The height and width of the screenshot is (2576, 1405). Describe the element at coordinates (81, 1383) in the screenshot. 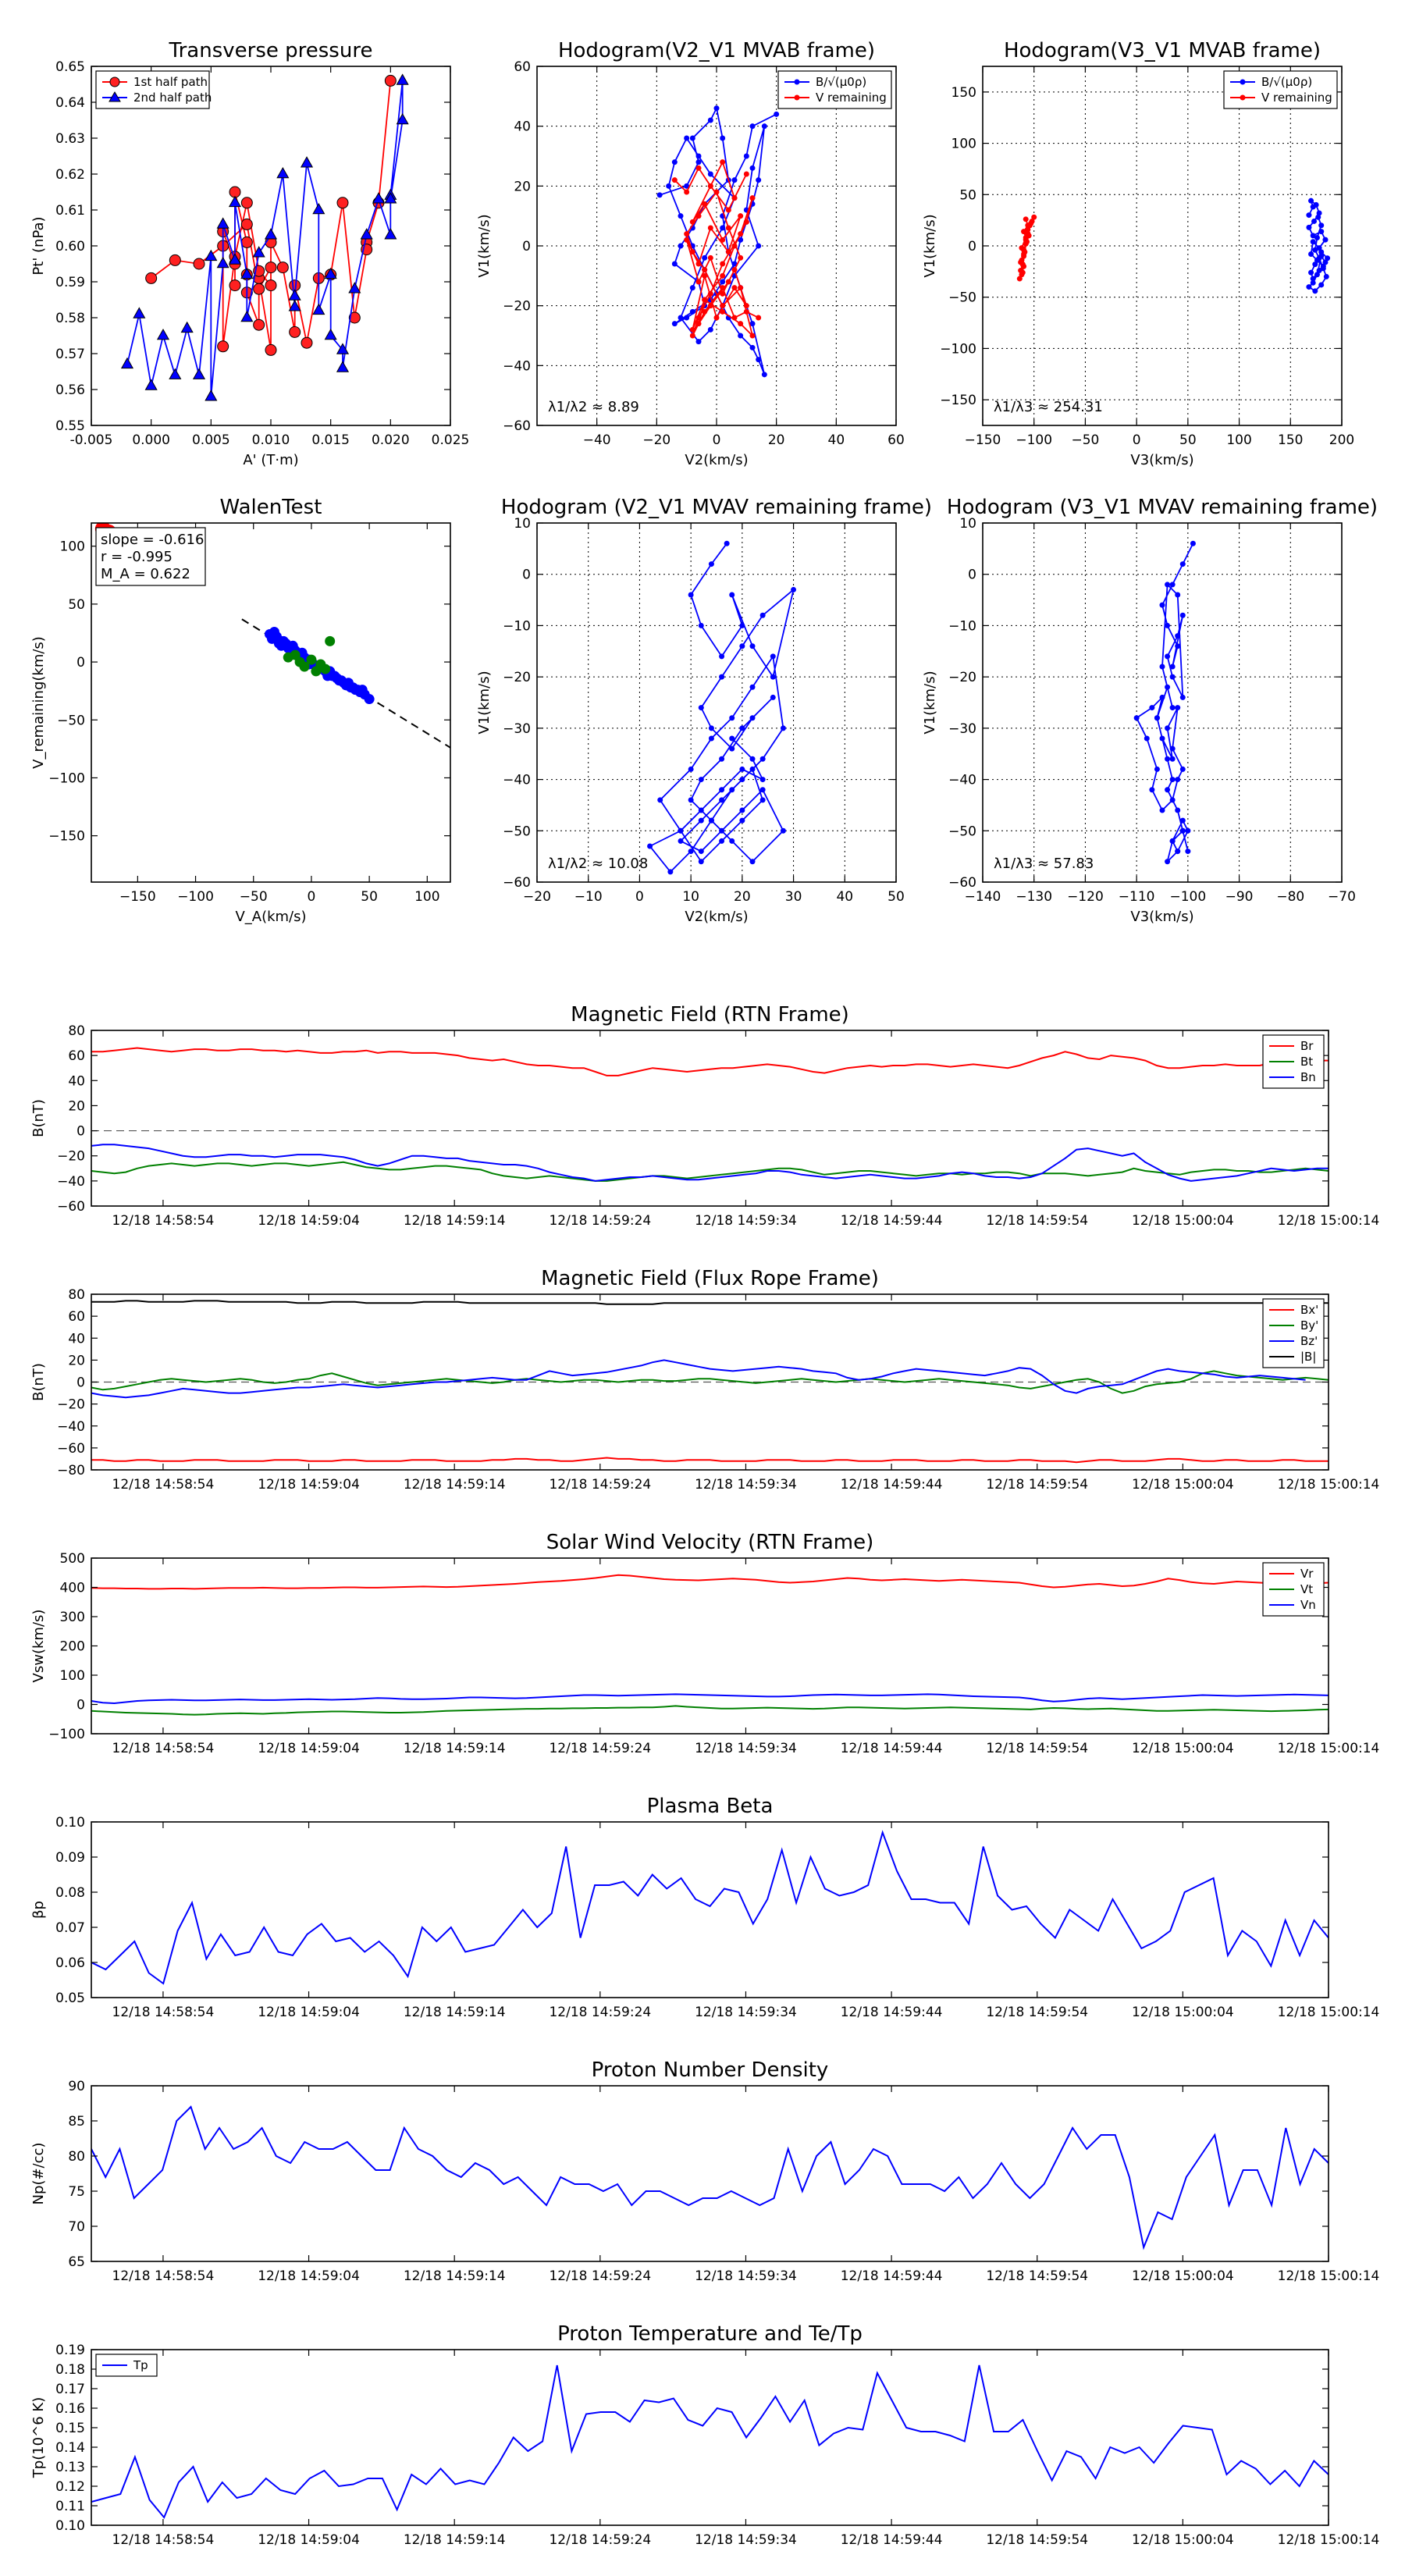

I see `y-tick-label: 0` at that location.